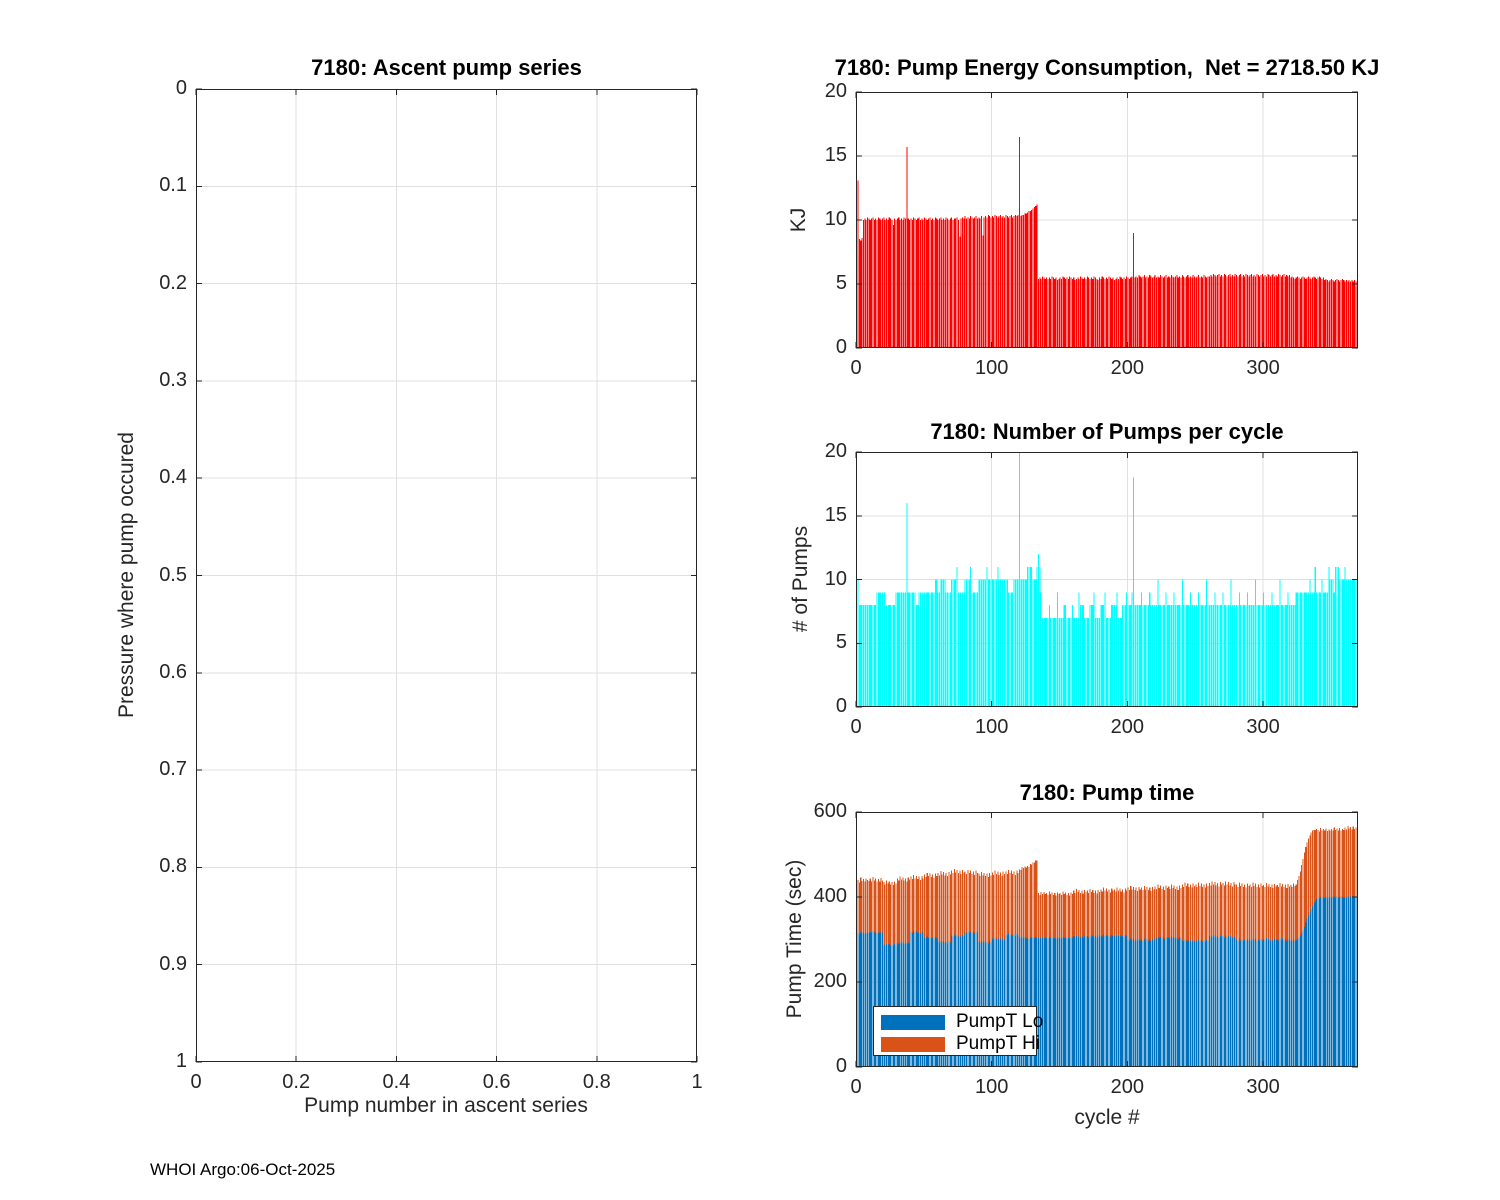 The image size is (1500, 1200). What do you see at coordinates (1127, 727) in the screenshot?
I see `pumps-x-tick-label: 200` at bounding box center [1127, 727].